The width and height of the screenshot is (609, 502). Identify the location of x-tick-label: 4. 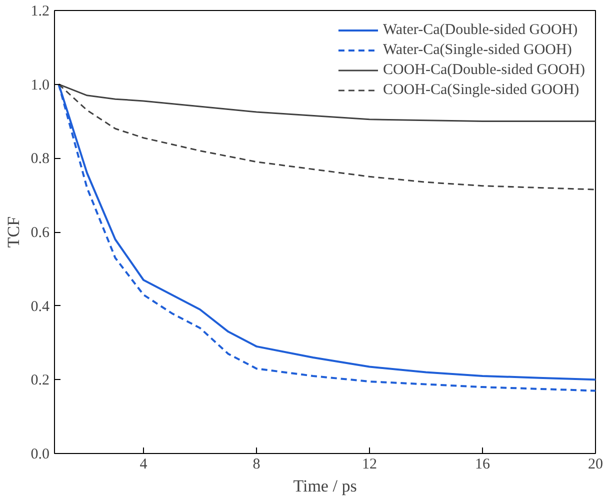
(144, 464).